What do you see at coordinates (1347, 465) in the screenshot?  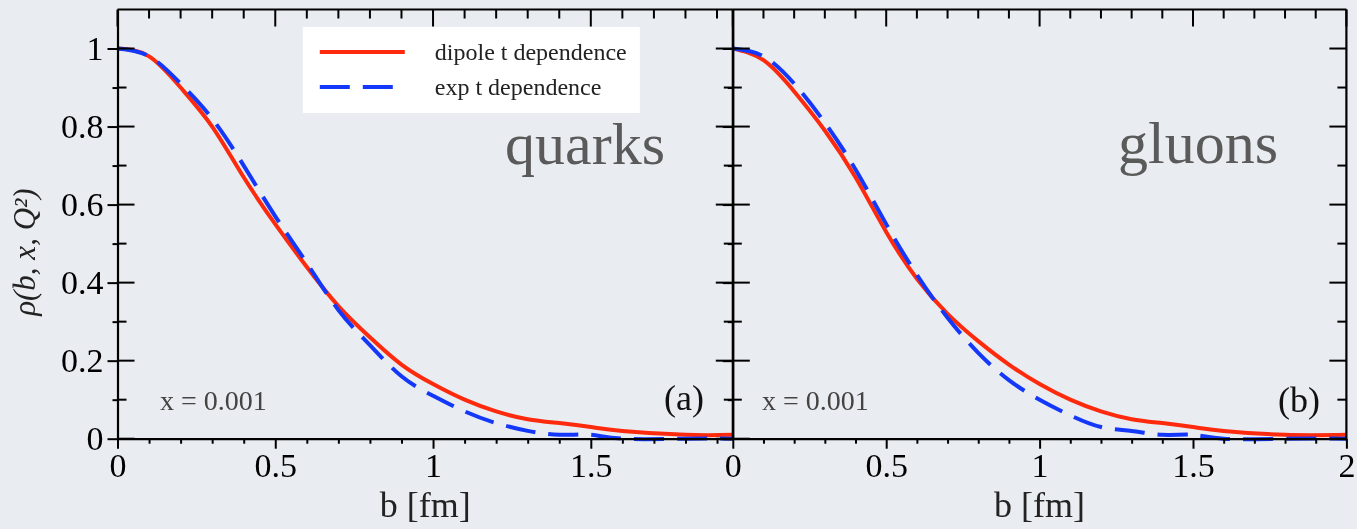 I see `x-tick-label: 2` at bounding box center [1347, 465].